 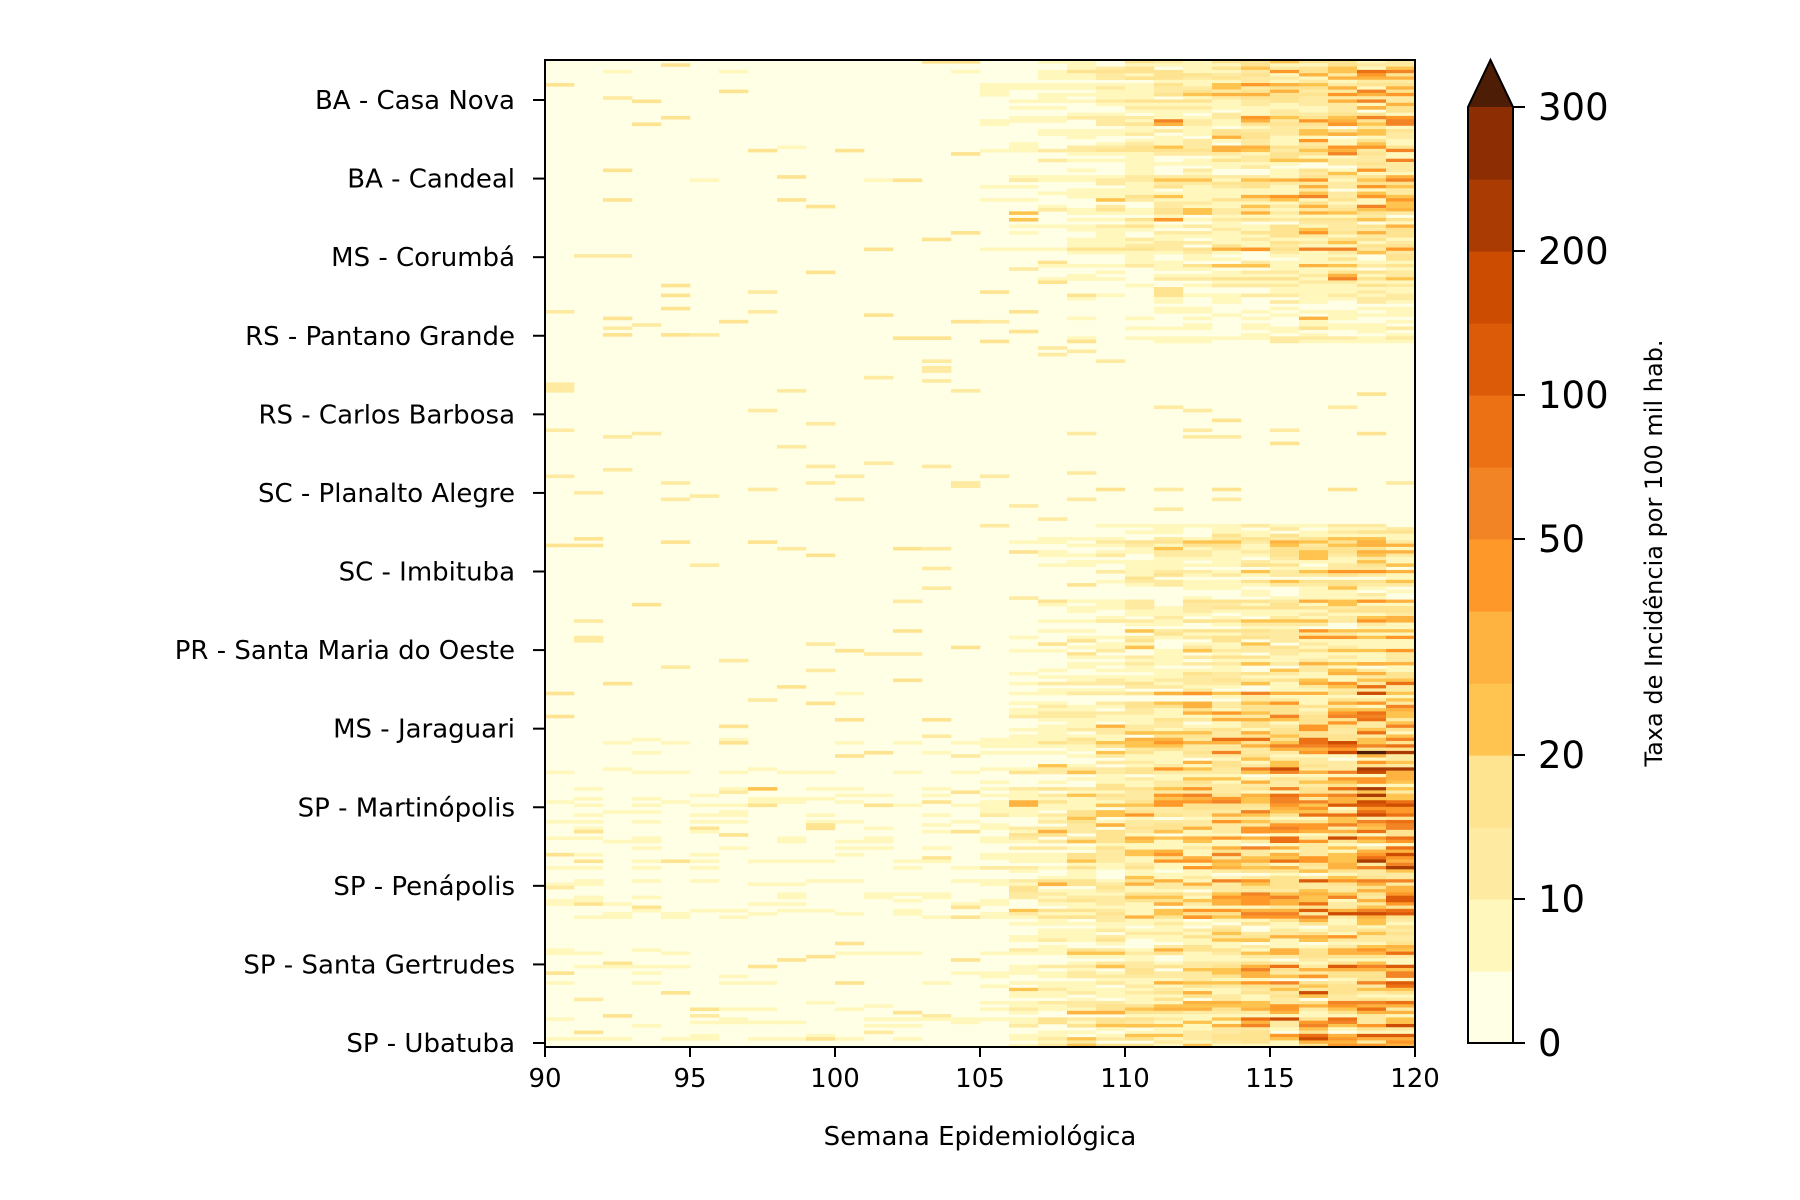 What do you see at coordinates (980, 1079) in the screenshot?
I see `x-tick-label: 105` at bounding box center [980, 1079].